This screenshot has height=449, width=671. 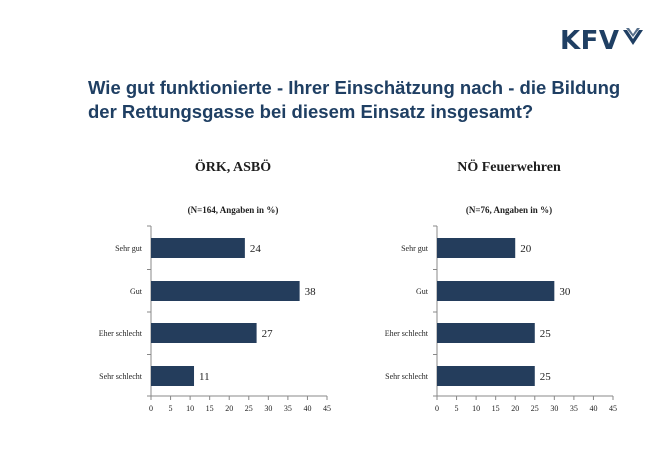 I want to click on value-label: 20, so click(x=526, y=249).